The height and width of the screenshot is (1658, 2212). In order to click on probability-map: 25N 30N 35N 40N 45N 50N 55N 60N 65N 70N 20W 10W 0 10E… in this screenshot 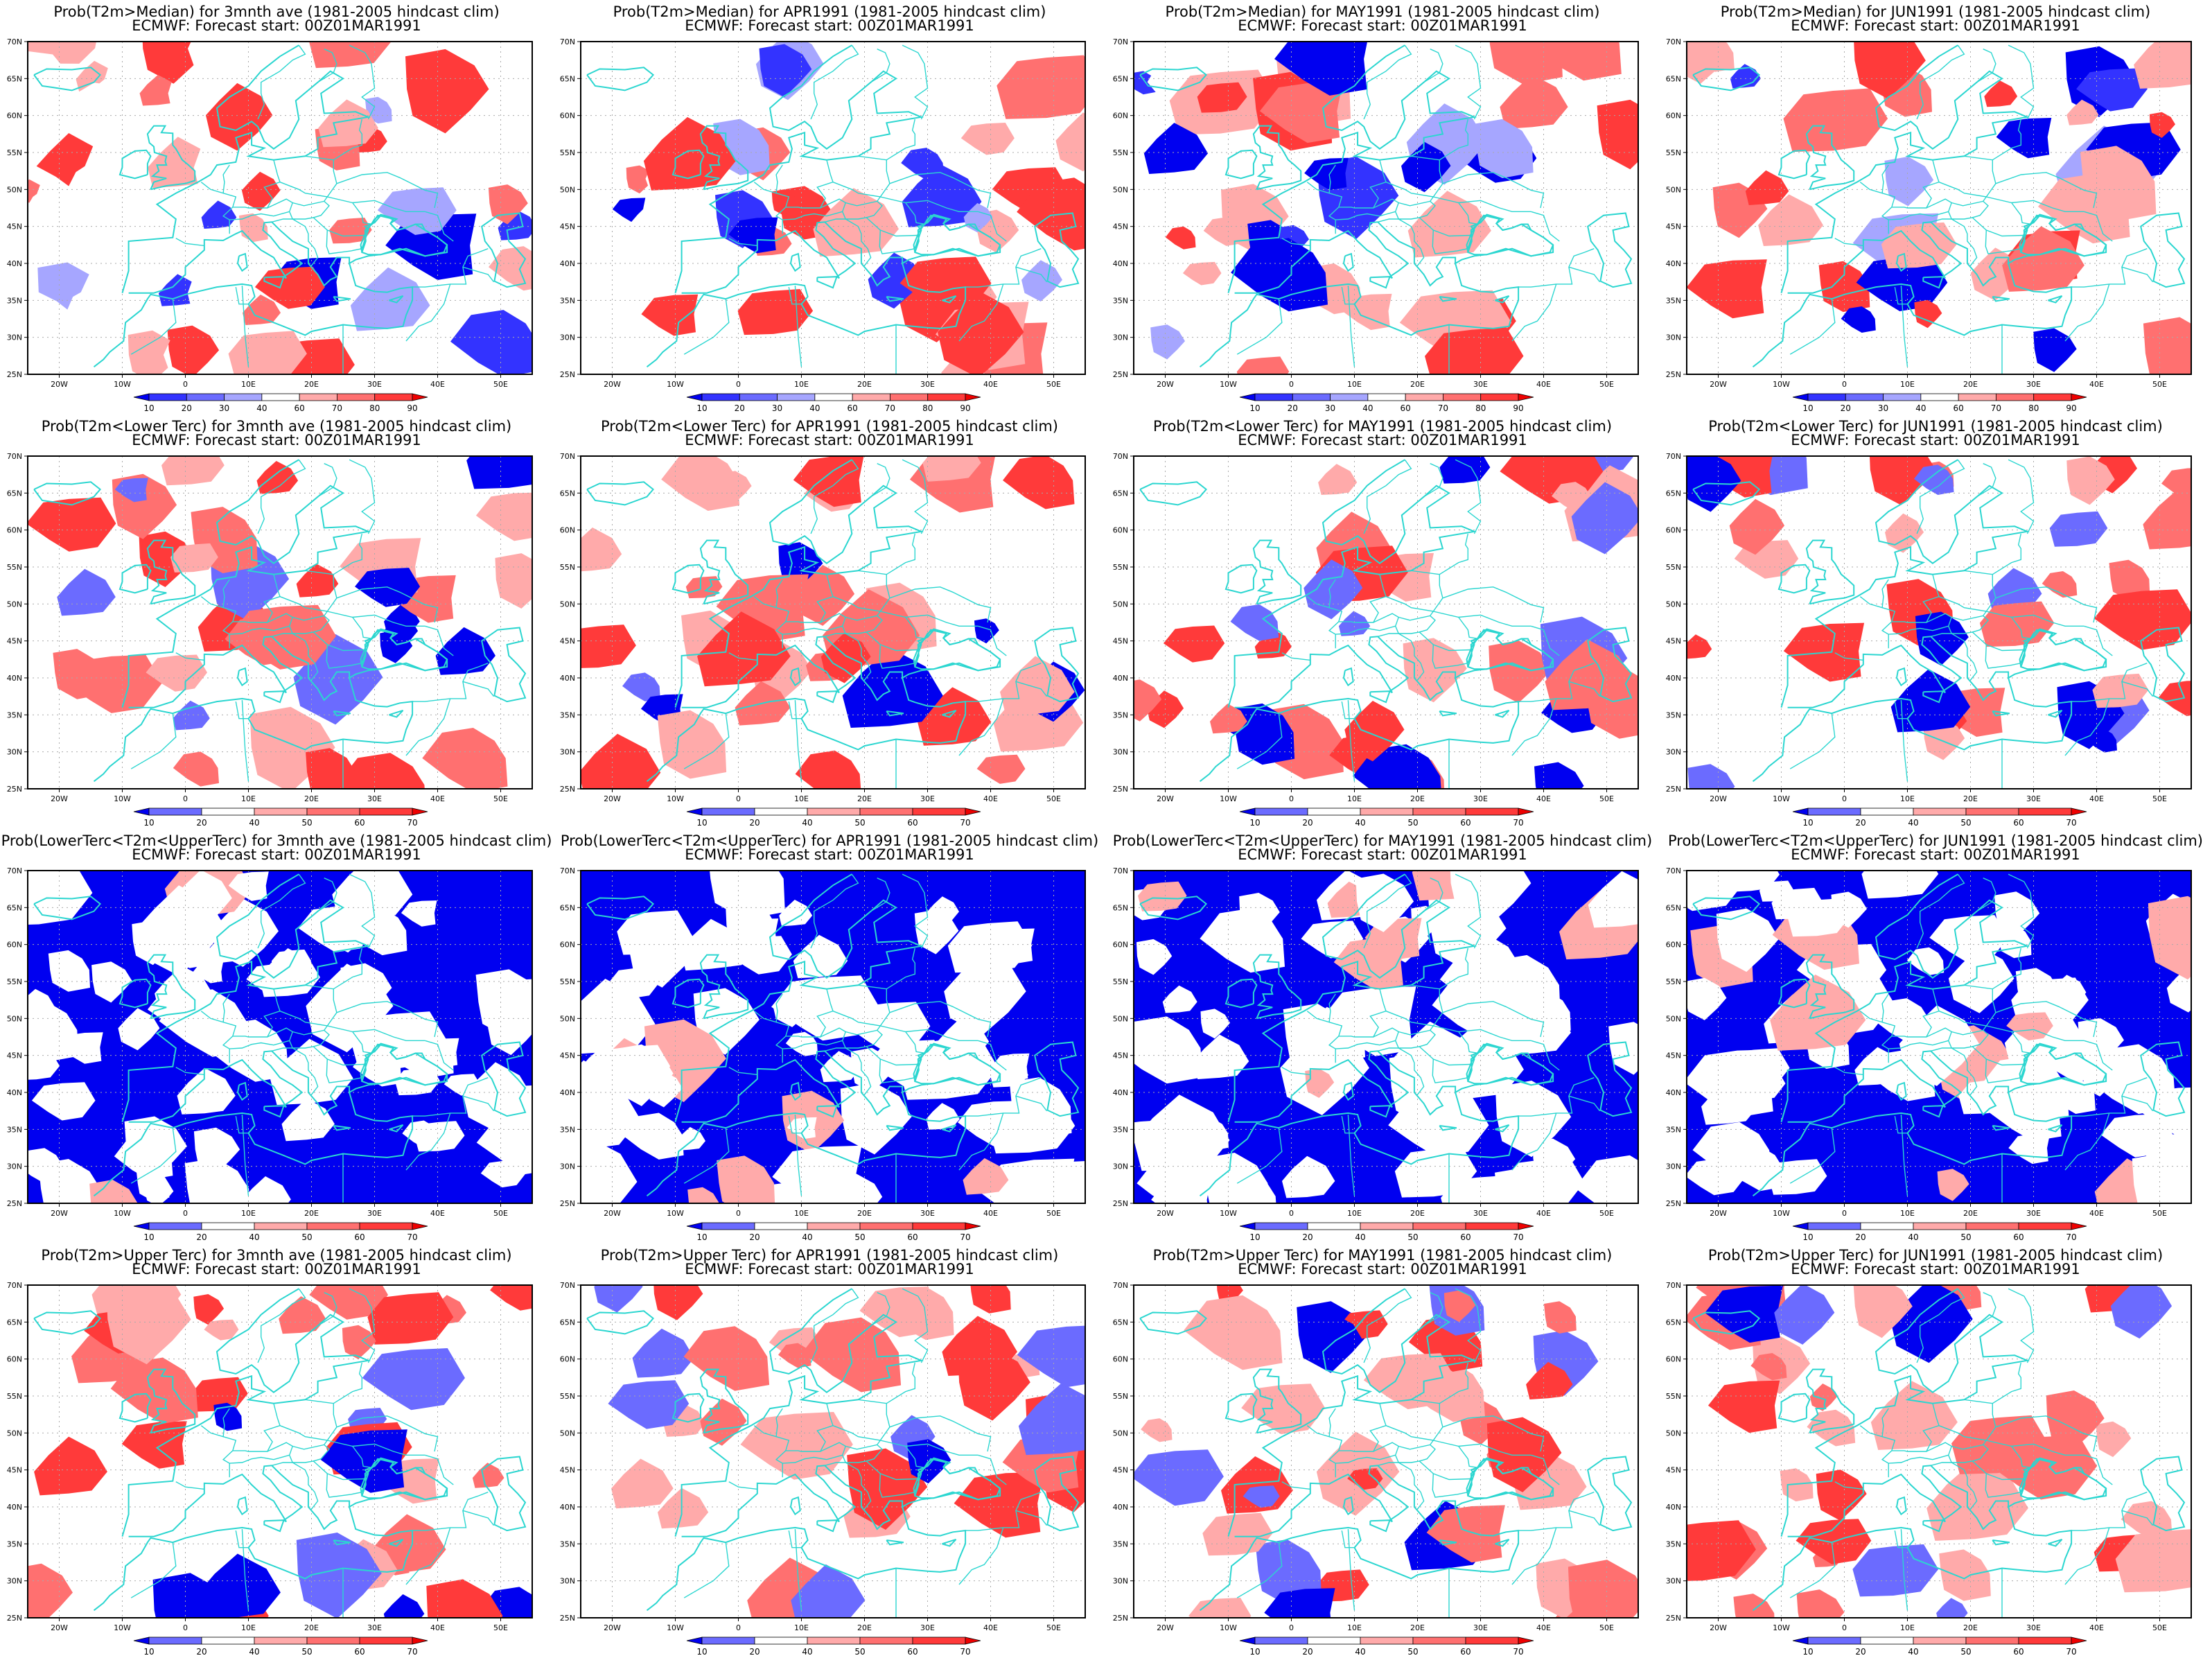, I will do `click(1376, 1457)`.